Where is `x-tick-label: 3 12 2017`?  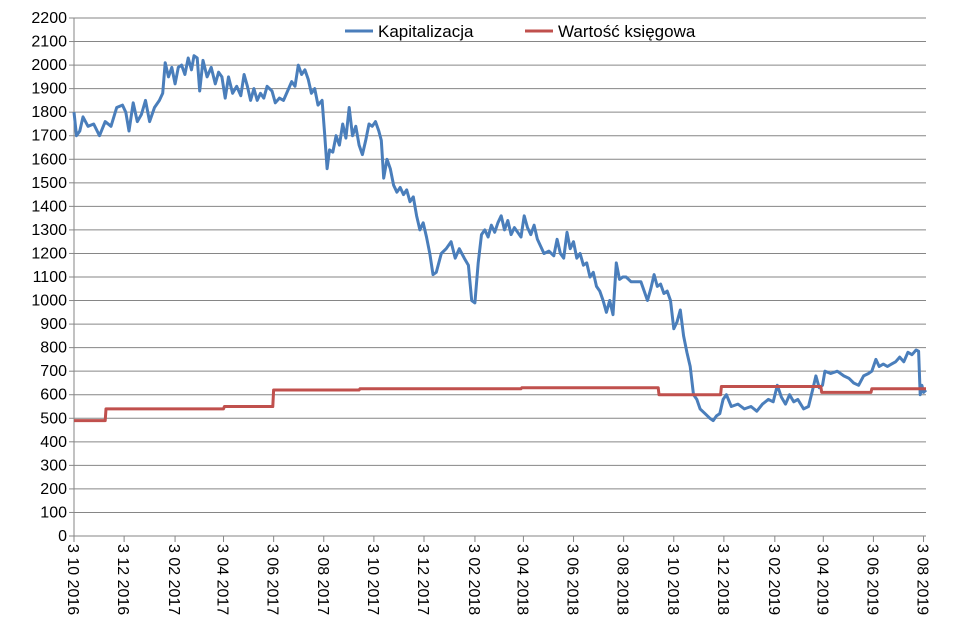
x-tick-label: 3 12 2017 is located at coordinates (422, 579).